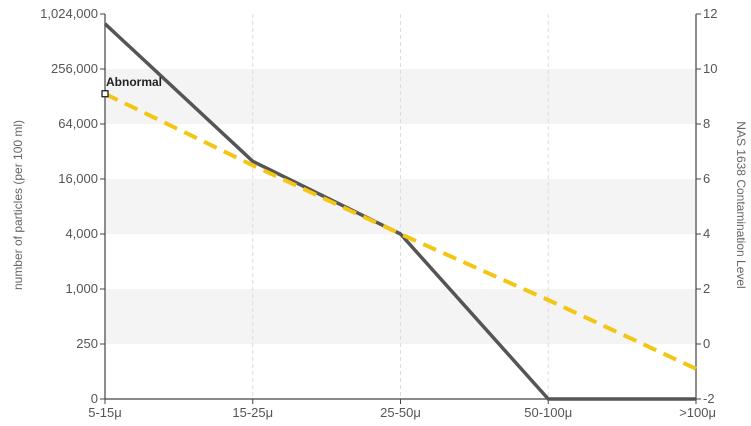  What do you see at coordinates (706, 343) in the screenshot?
I see `tick-label-right: 0` at bounding box center [706, 343].